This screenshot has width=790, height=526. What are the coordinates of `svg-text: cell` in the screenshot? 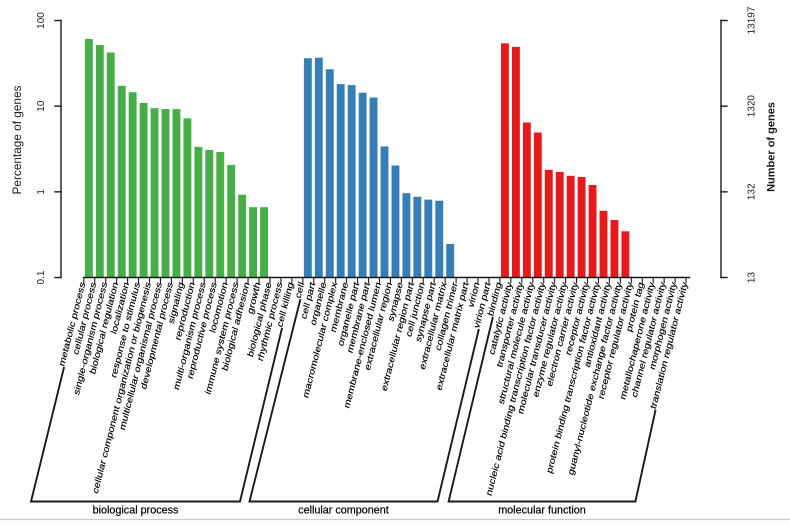 It's located at (300, 290).